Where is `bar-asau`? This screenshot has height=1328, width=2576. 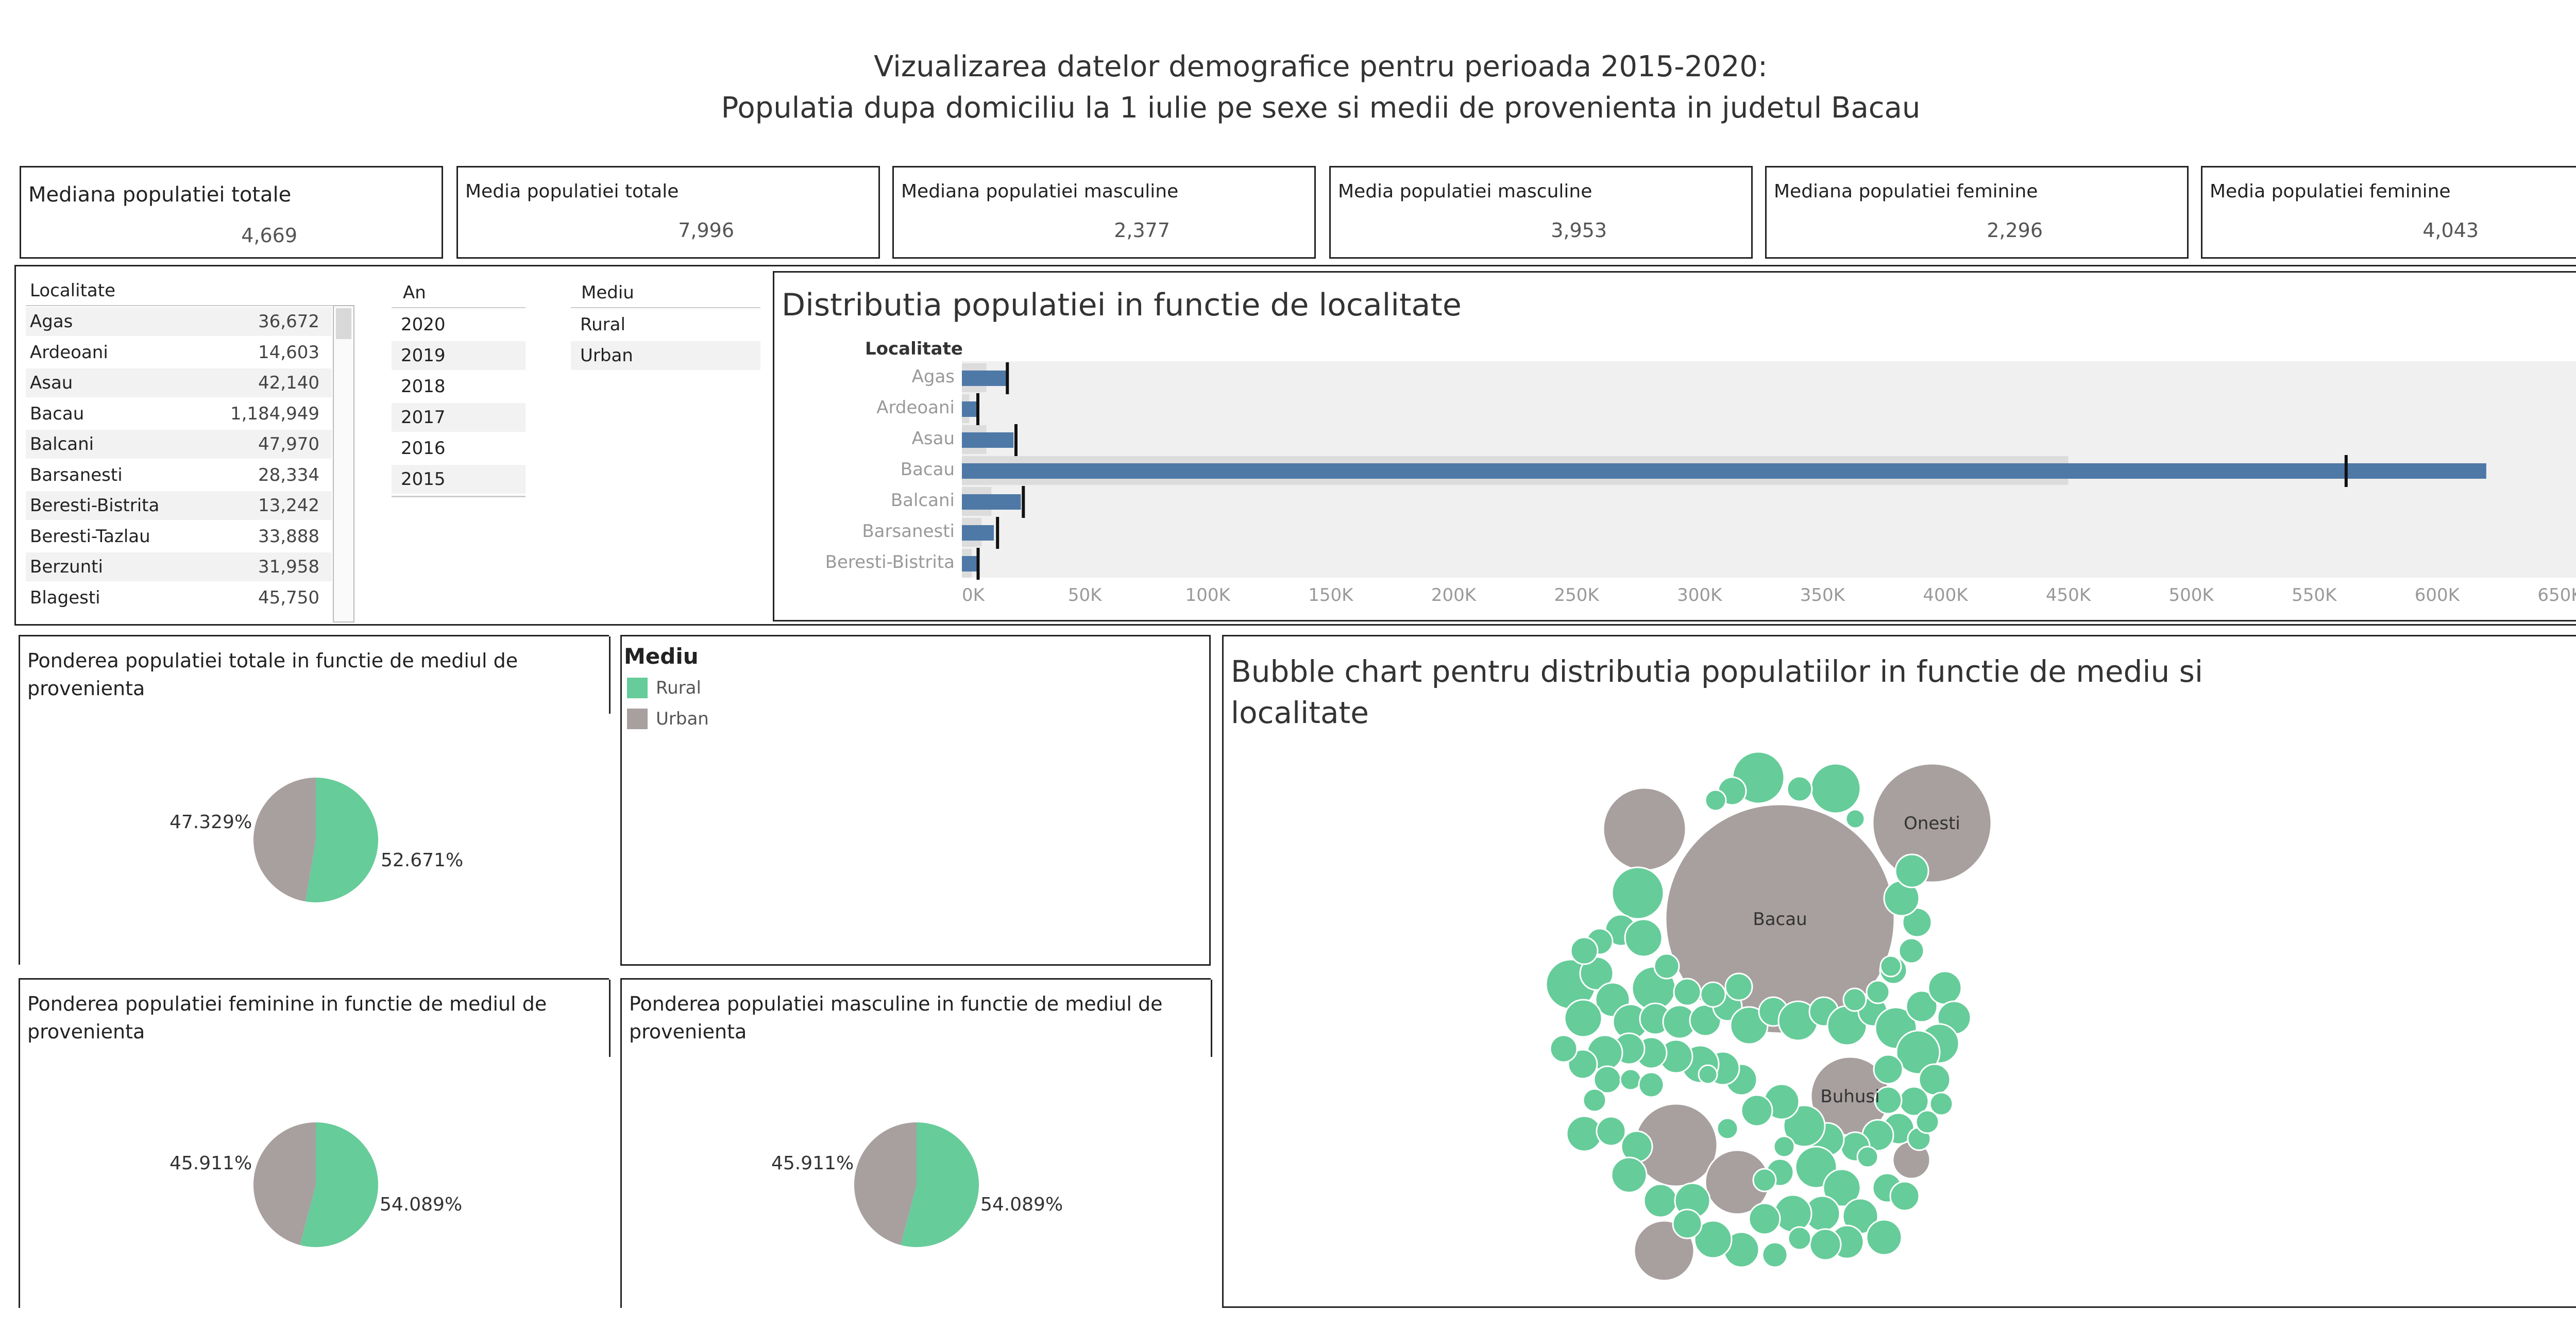
bar-asau is located at coordinates (988, 440).